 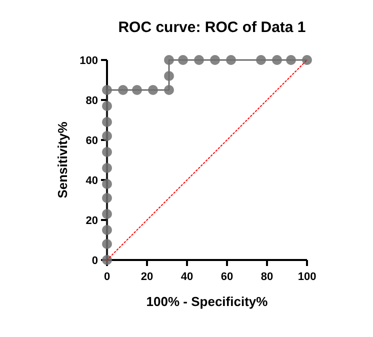 I want to click on y-tick-label: 100, so click(x=89, y=60).